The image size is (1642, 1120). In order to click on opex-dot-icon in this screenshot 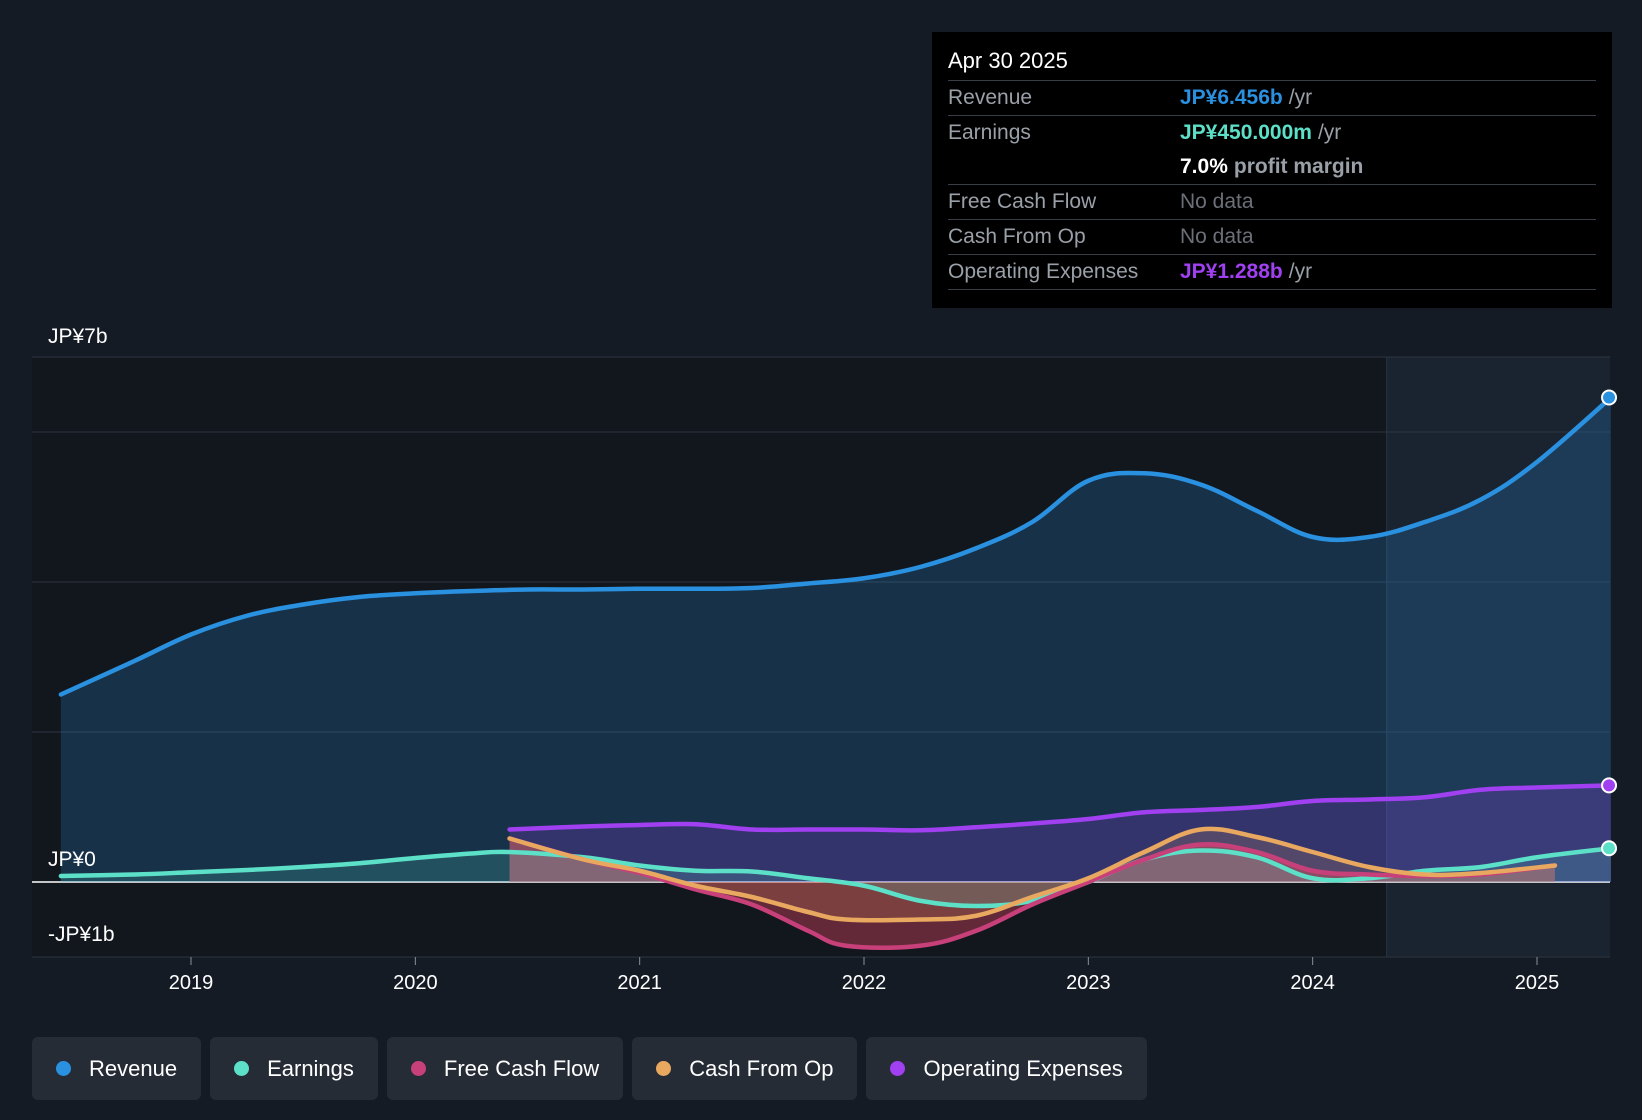, I will do `click(898, 1068)`.